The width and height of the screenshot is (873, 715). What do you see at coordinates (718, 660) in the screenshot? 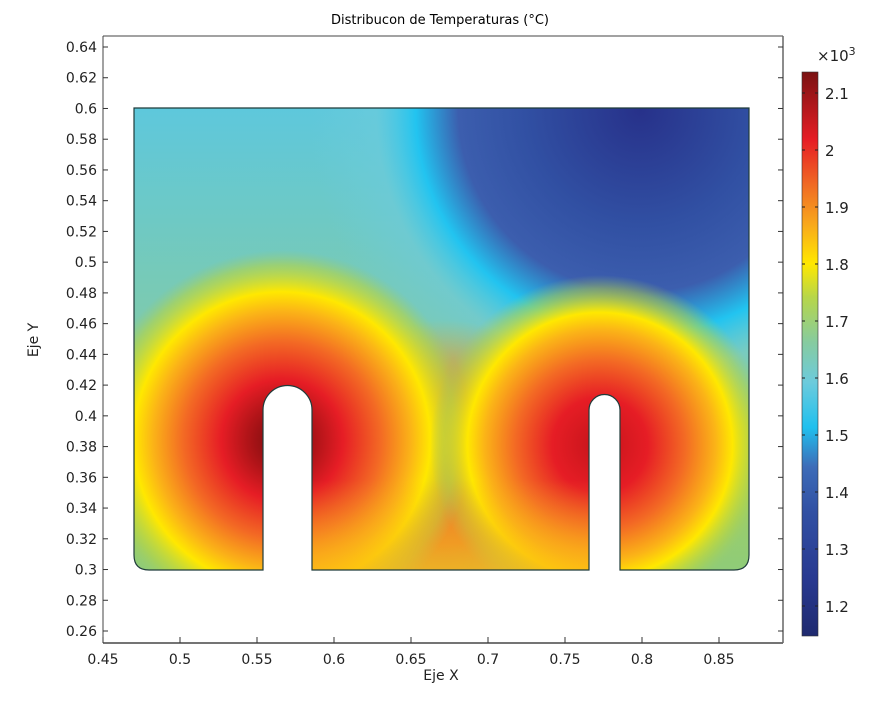
I see `x-tick-label: 0.85` at bounding box center [718, 660].